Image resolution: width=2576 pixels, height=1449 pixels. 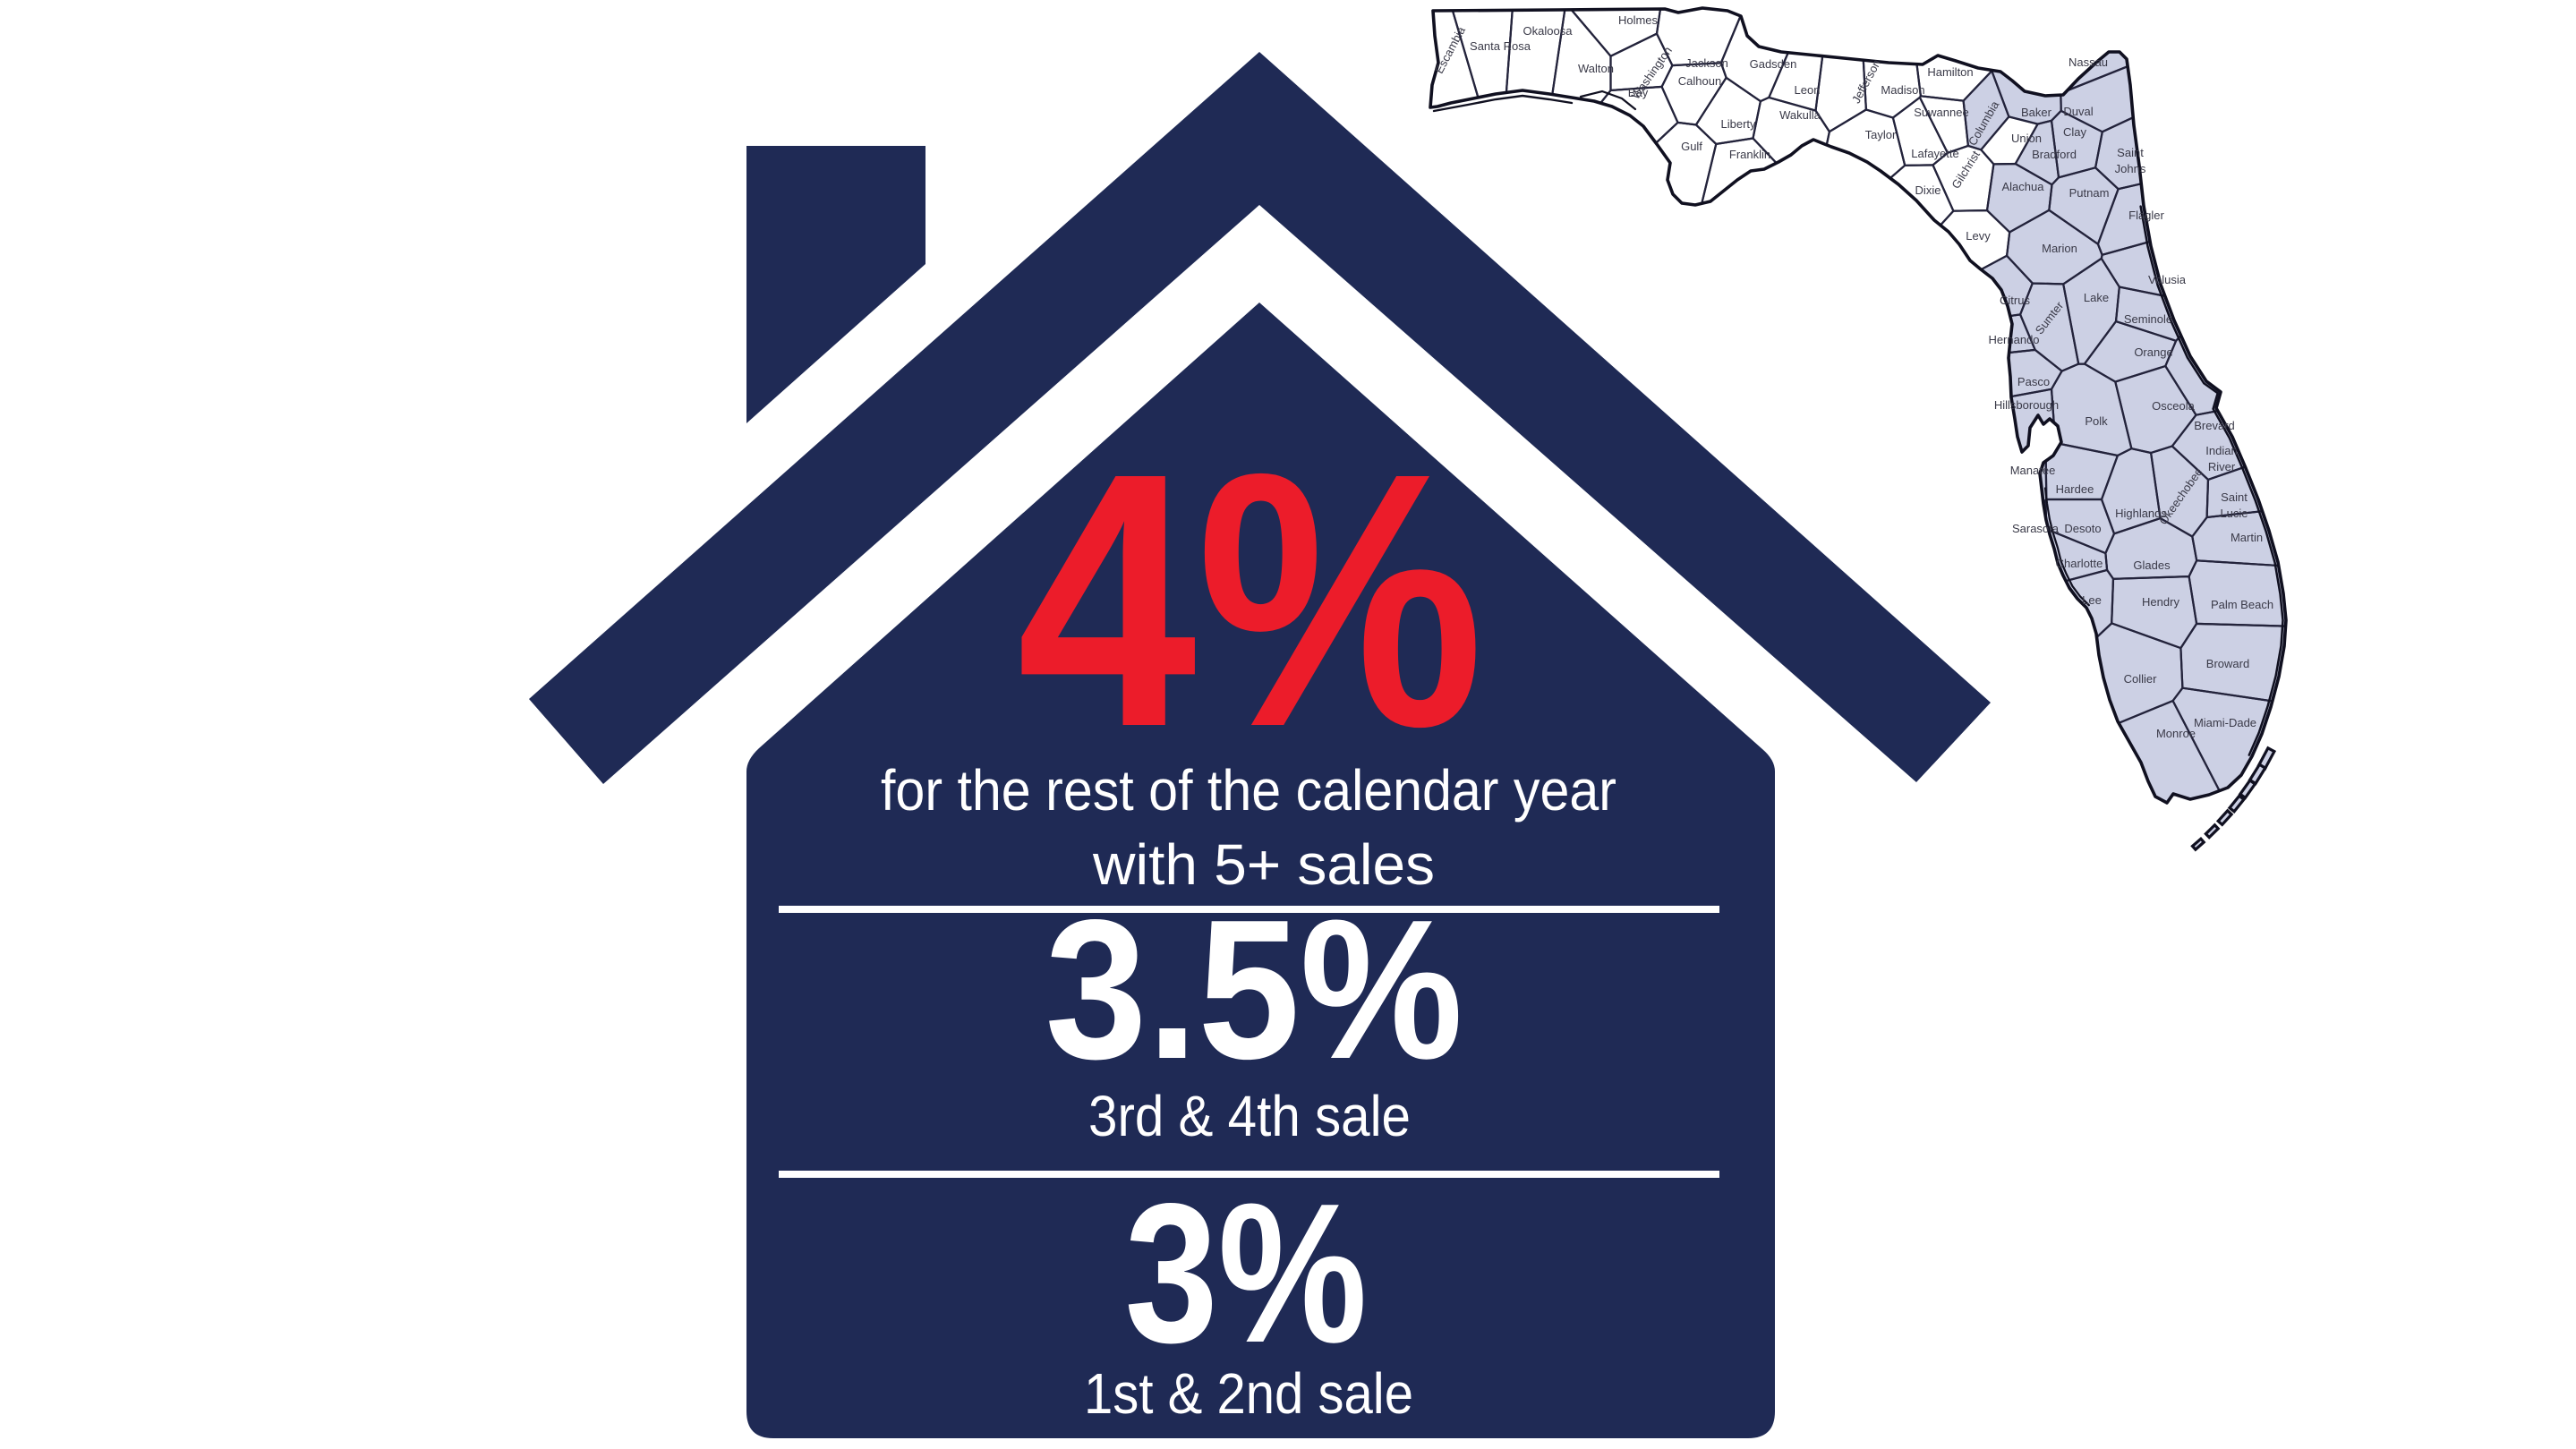 I want to click on svg-text: Santa Rosa, so click(x=1500, y=46).